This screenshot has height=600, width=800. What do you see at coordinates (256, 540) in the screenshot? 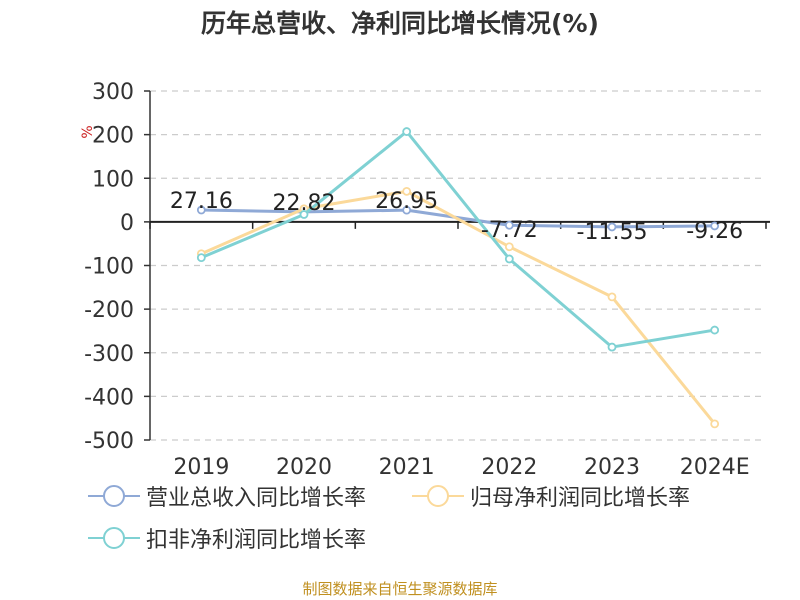
I see `legend-label-deducted-net-profit: 扣非净利润同比增长率` at bounding box center [256, 540].